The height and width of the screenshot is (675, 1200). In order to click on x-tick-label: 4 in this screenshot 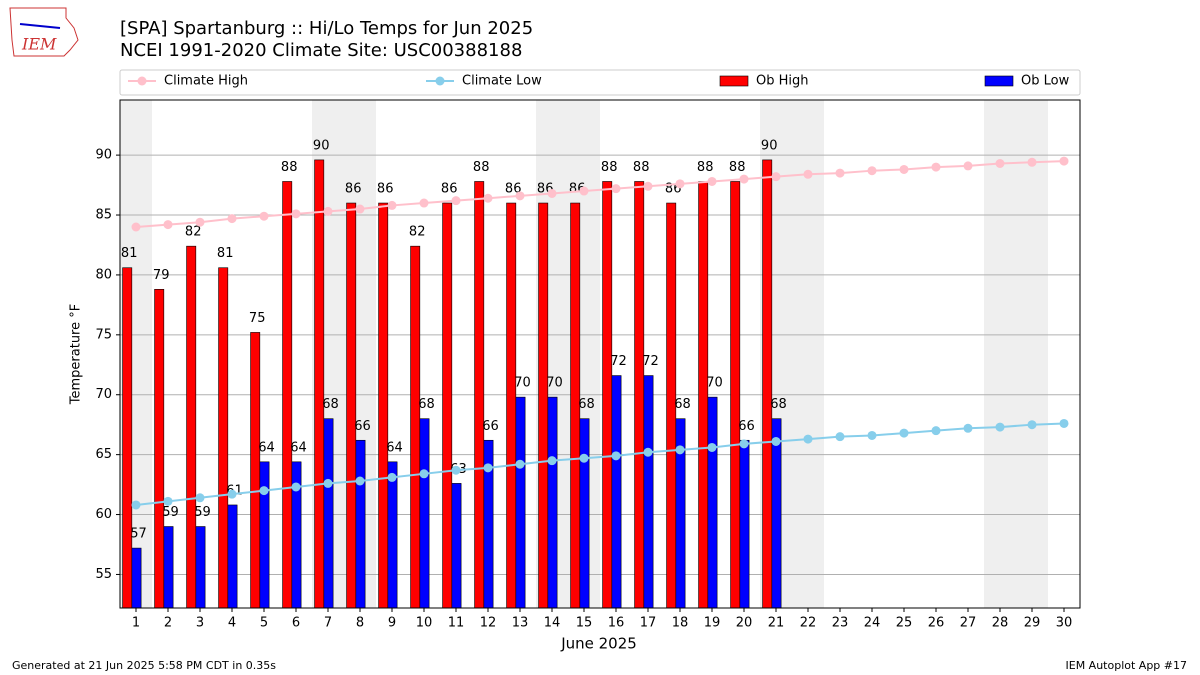, I will do `click(232, 623)`.